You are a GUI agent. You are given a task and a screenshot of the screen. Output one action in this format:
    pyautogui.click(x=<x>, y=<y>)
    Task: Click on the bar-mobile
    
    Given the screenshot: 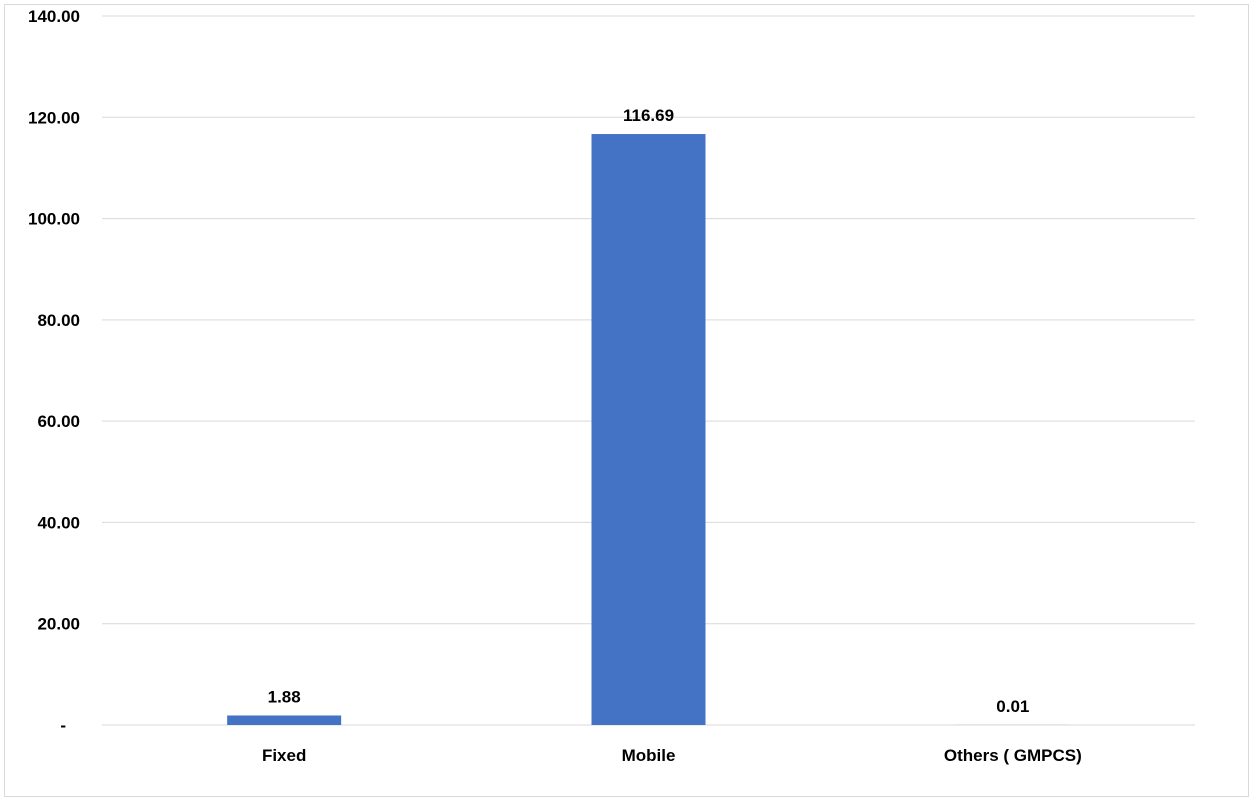 What is the action you would take?
    pyautogui.click(x=648, y=430)
    